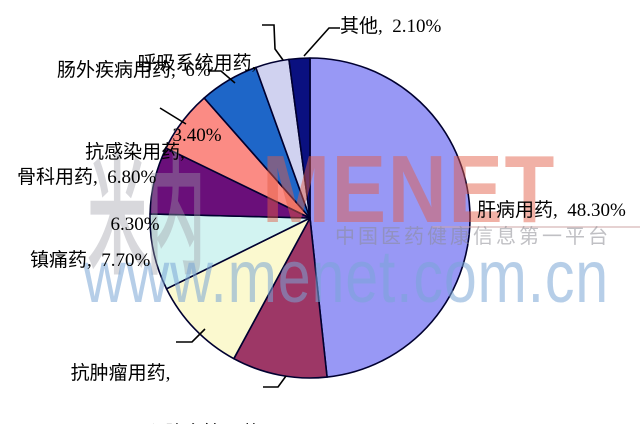 This screenshot has width=640, height=424. What do you see at coordinates (275, 381) in the screenshot?
I see `leader-cardiovascular` at bounding box center [275, 381].